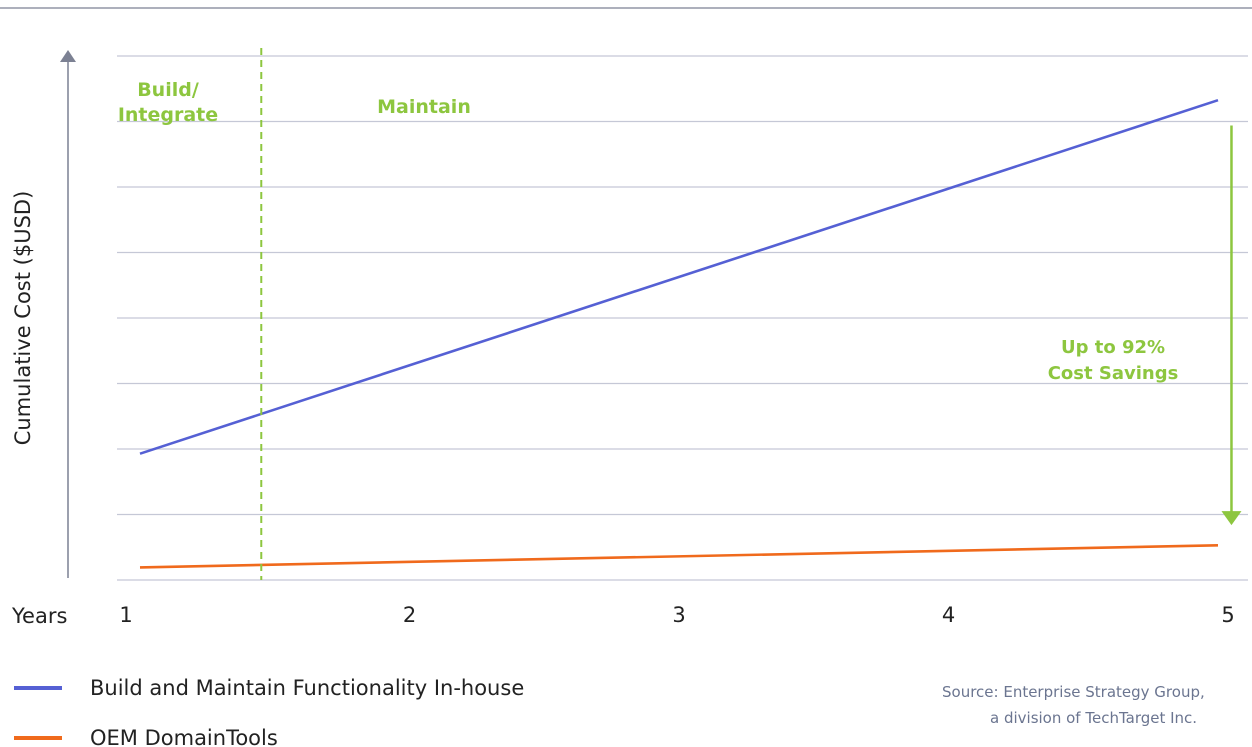 The height and width of the screenshot is (747, 1252). What do you see at coordinates (39, 616) in the screenshot?
I see `x-axis-title: Years` at bounding box center [39, 616].